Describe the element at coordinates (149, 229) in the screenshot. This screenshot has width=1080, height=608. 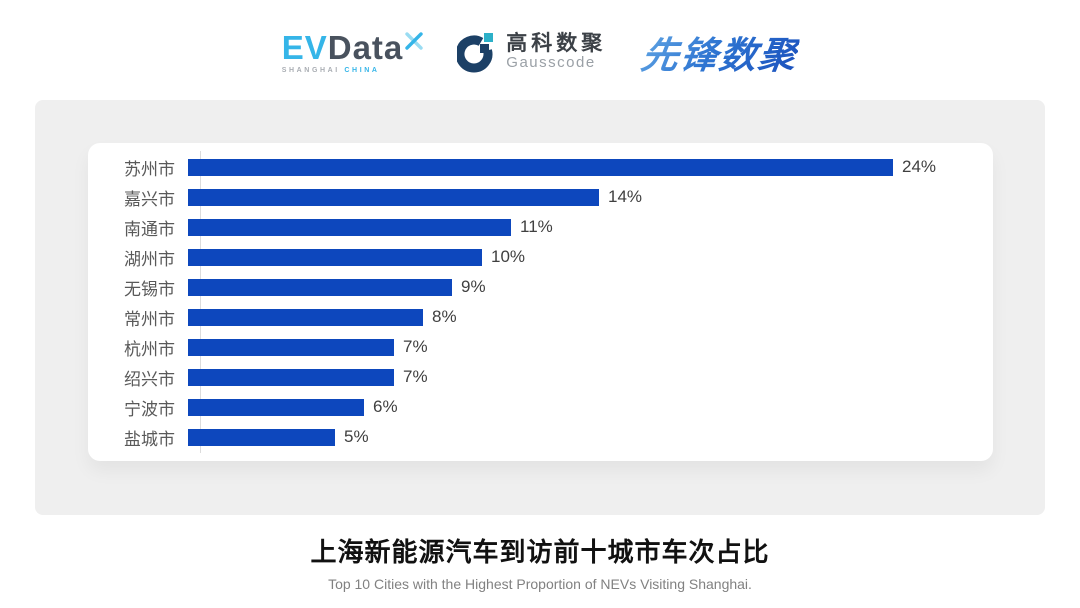
I see `city-label: 南通市` at that location.